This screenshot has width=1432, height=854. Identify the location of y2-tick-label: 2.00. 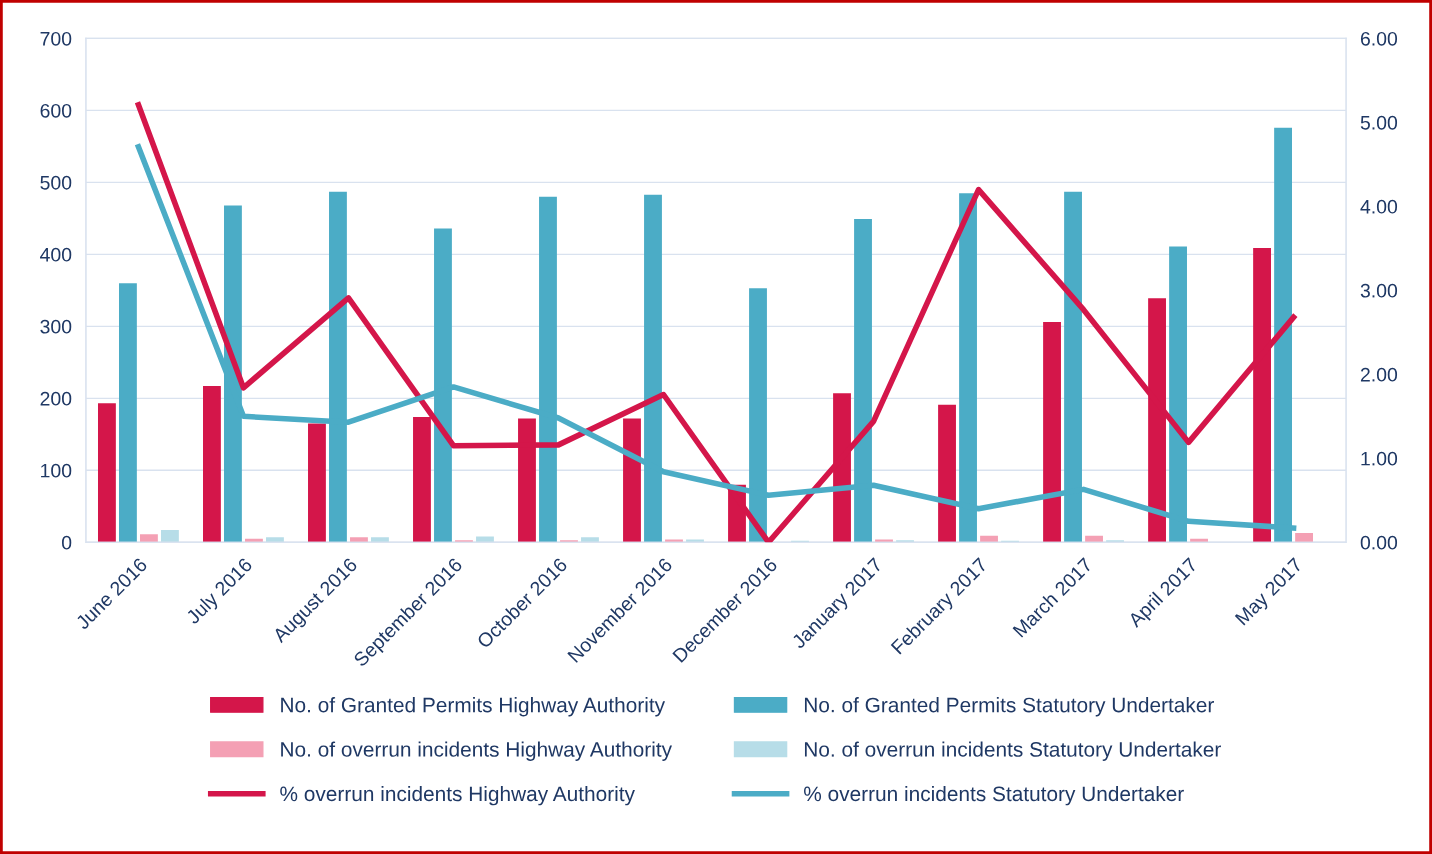
(1379, 374).